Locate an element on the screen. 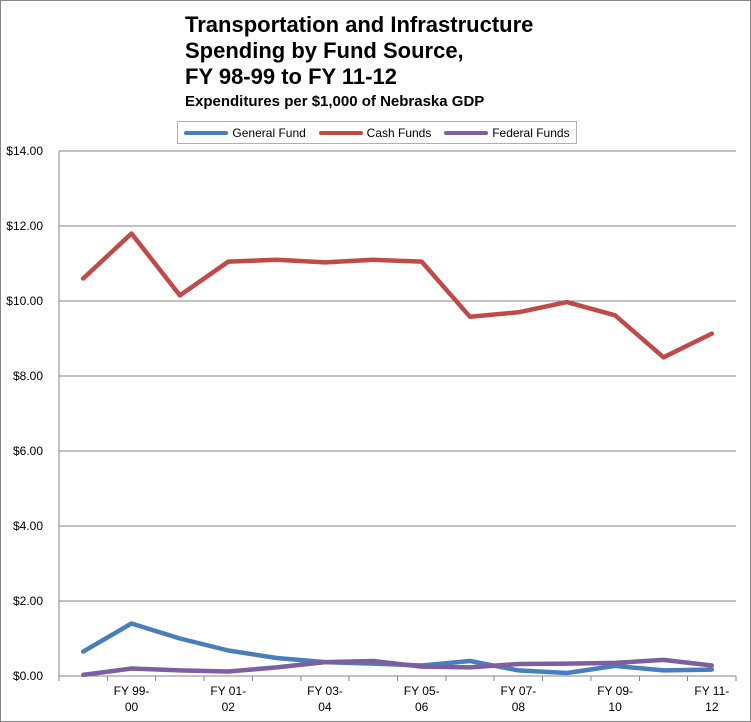 Image resolution: width=751 pixels, height=722 pixels. legend-item-cash-funds: Cash Funds is located at coordinates (375, 132).